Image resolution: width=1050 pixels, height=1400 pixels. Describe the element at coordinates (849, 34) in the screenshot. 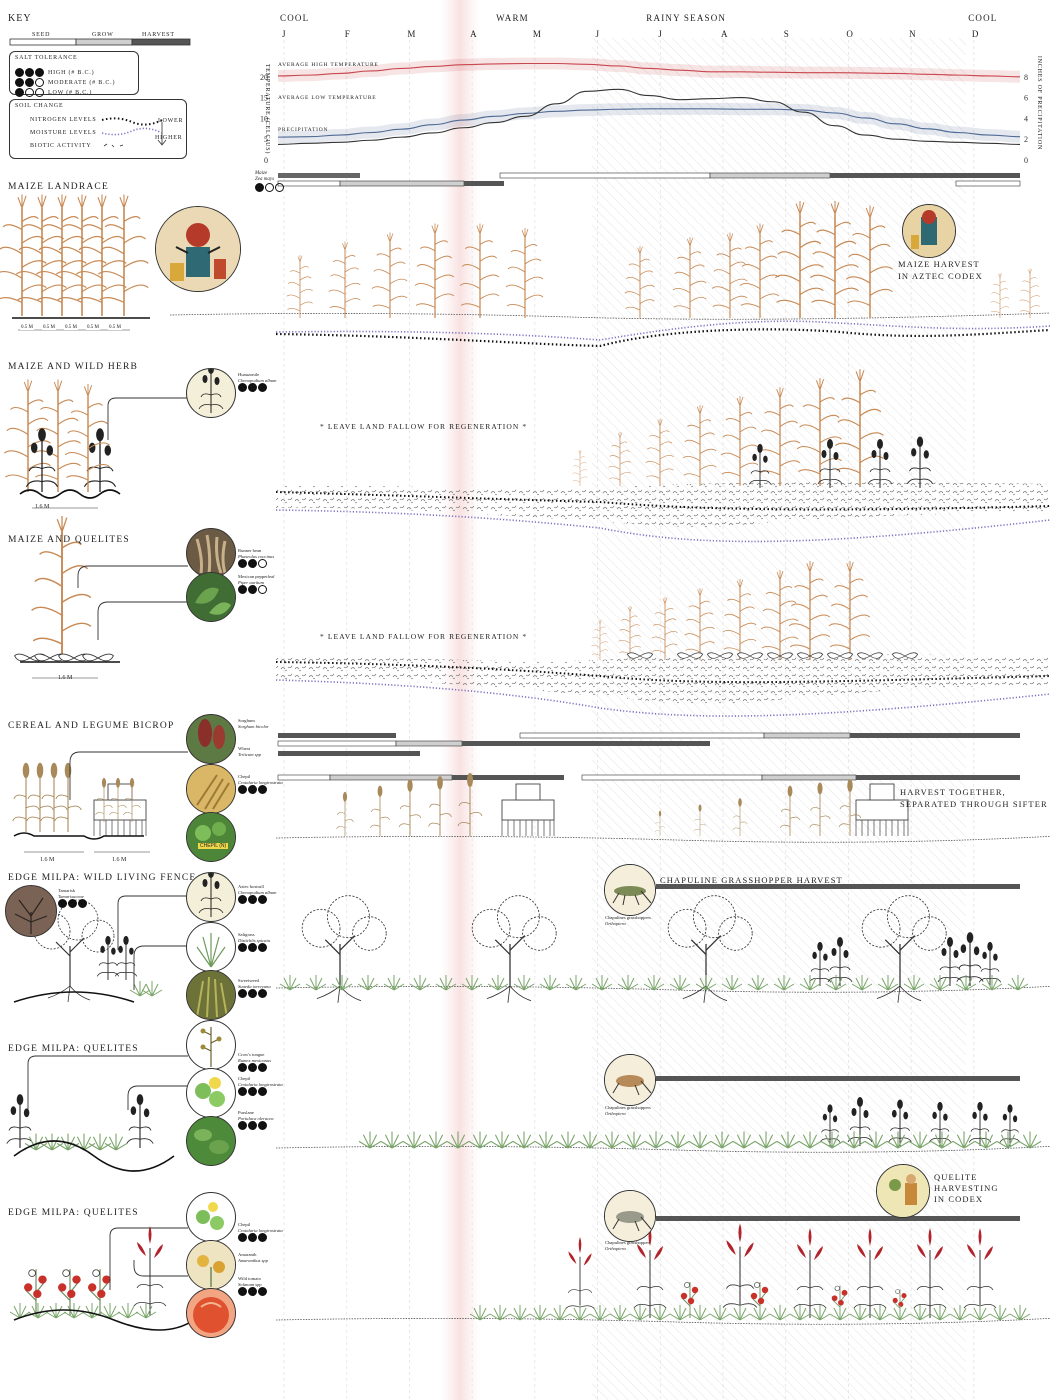

I see `month-label: O` at that location.